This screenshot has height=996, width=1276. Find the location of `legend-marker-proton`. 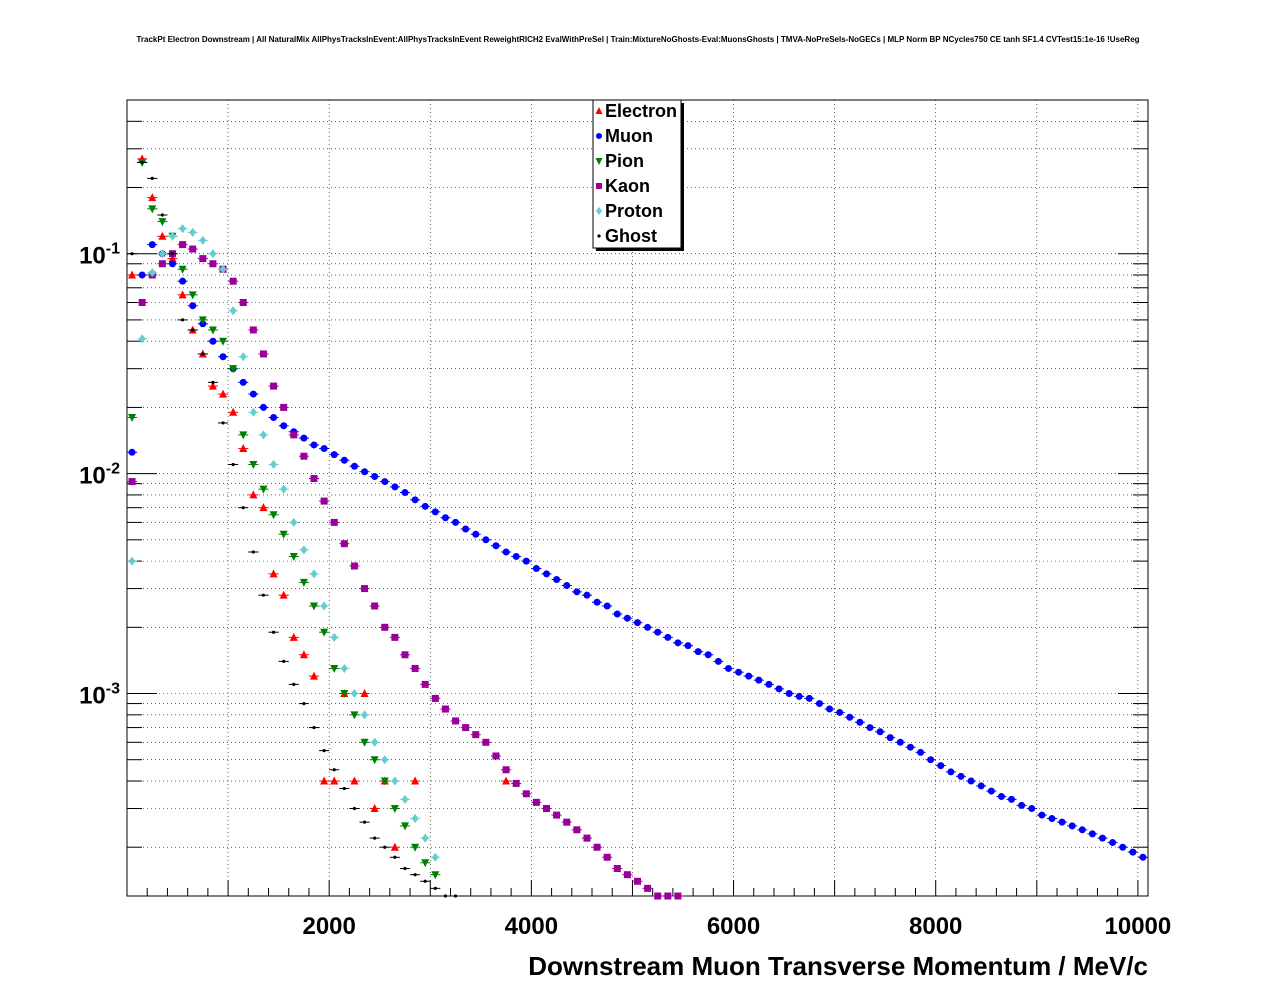

legend-marker-proton is located at coordinates (599, 211).